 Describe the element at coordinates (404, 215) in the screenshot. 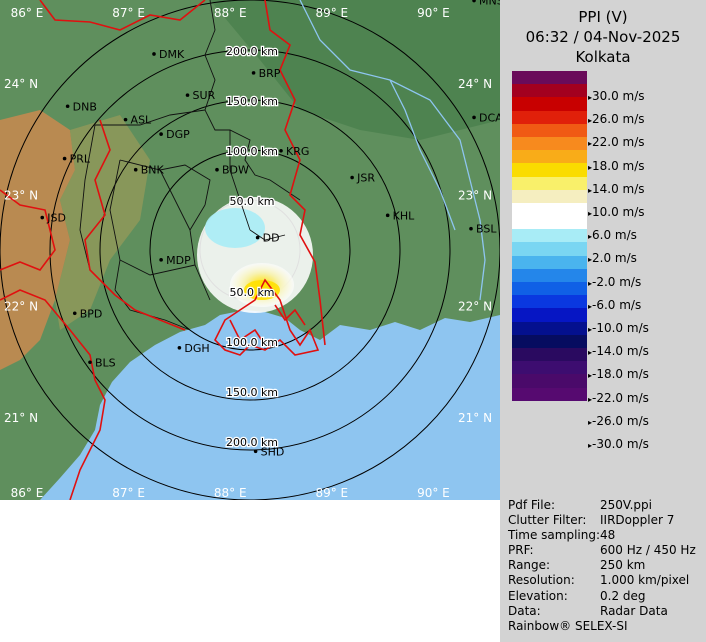

I see `city-label: KHL` at that location.